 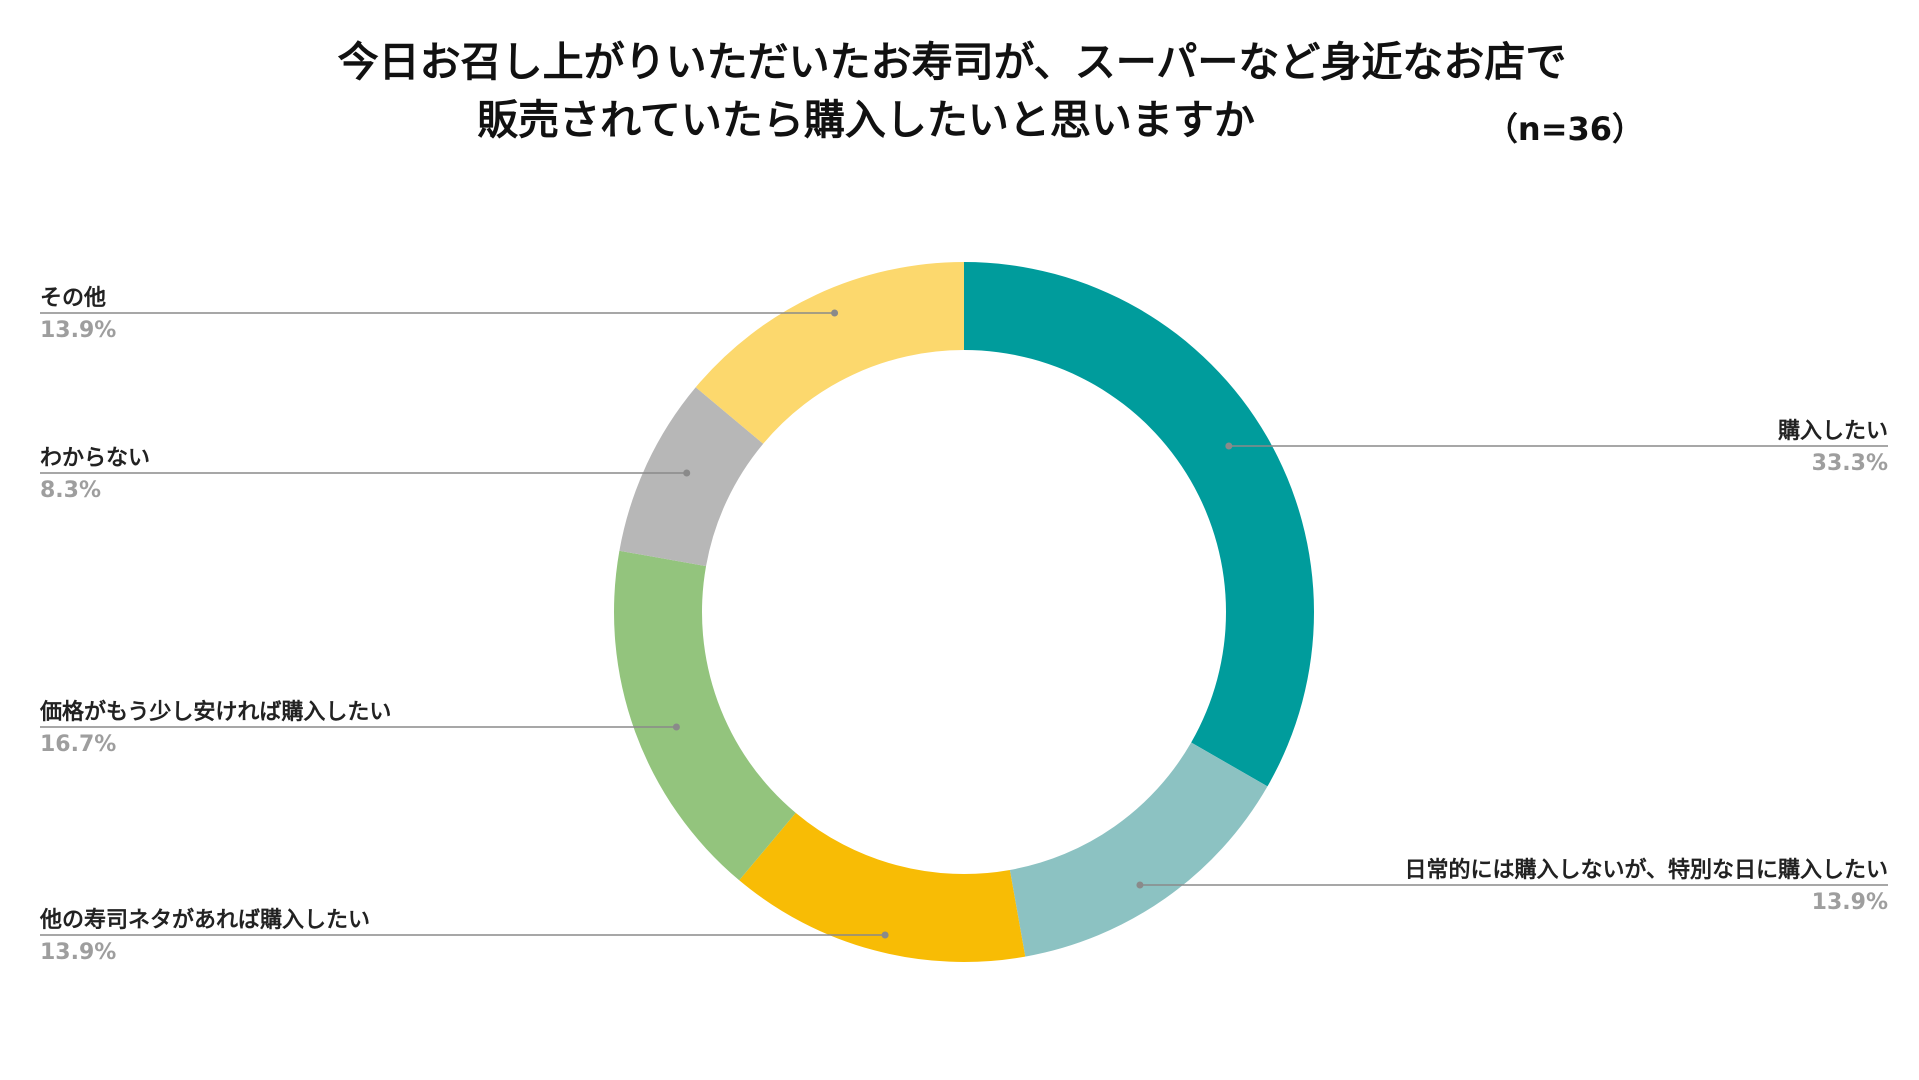 I want to click on slice-label: わからない, so click(x=95, y=458).